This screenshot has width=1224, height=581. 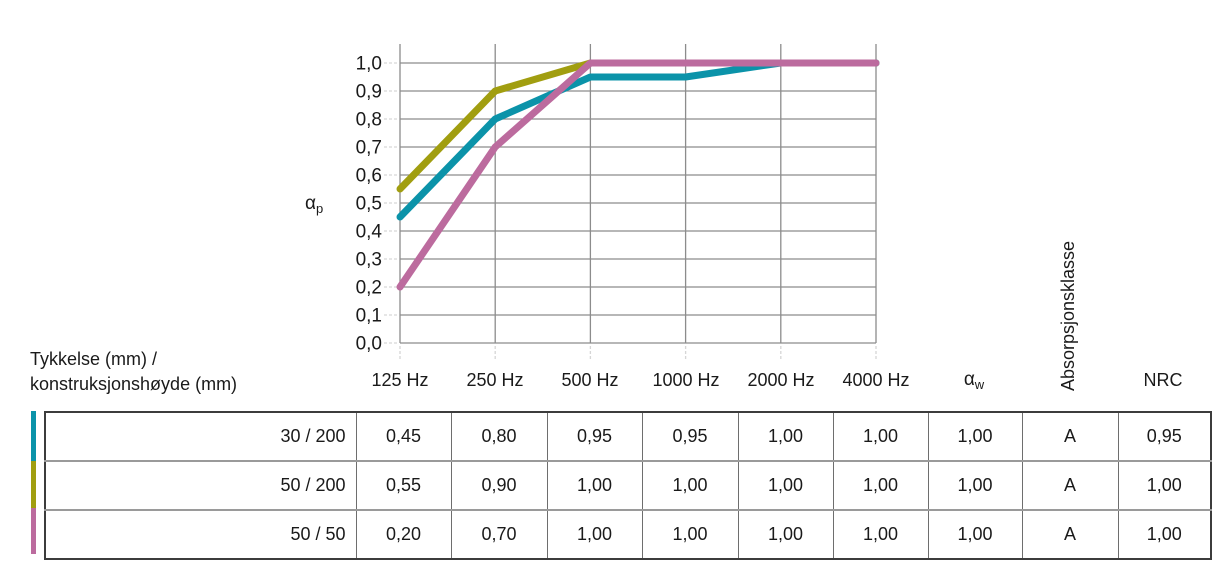 I want to click on cell-250hz: 0,70, so click(x=498, y=534).